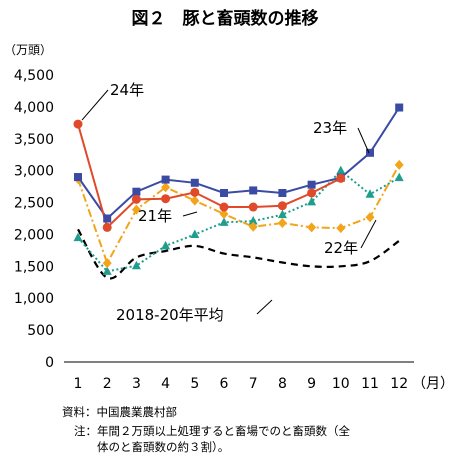 This screenshot has height=466, width=450. Describe the element at coordinates (165, 384) in the screenshot. I see `x-tick-label: 4` at that location.